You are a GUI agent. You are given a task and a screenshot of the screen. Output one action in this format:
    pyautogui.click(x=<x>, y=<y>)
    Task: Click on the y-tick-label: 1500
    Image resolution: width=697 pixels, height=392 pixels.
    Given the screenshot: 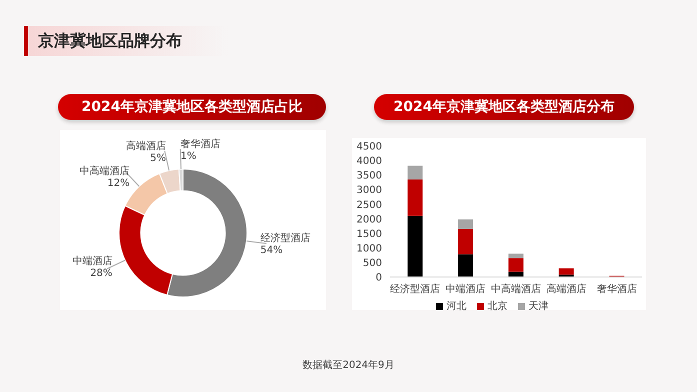 What is the action you would take?
    pyautogui.click(x=369, y=234)
    